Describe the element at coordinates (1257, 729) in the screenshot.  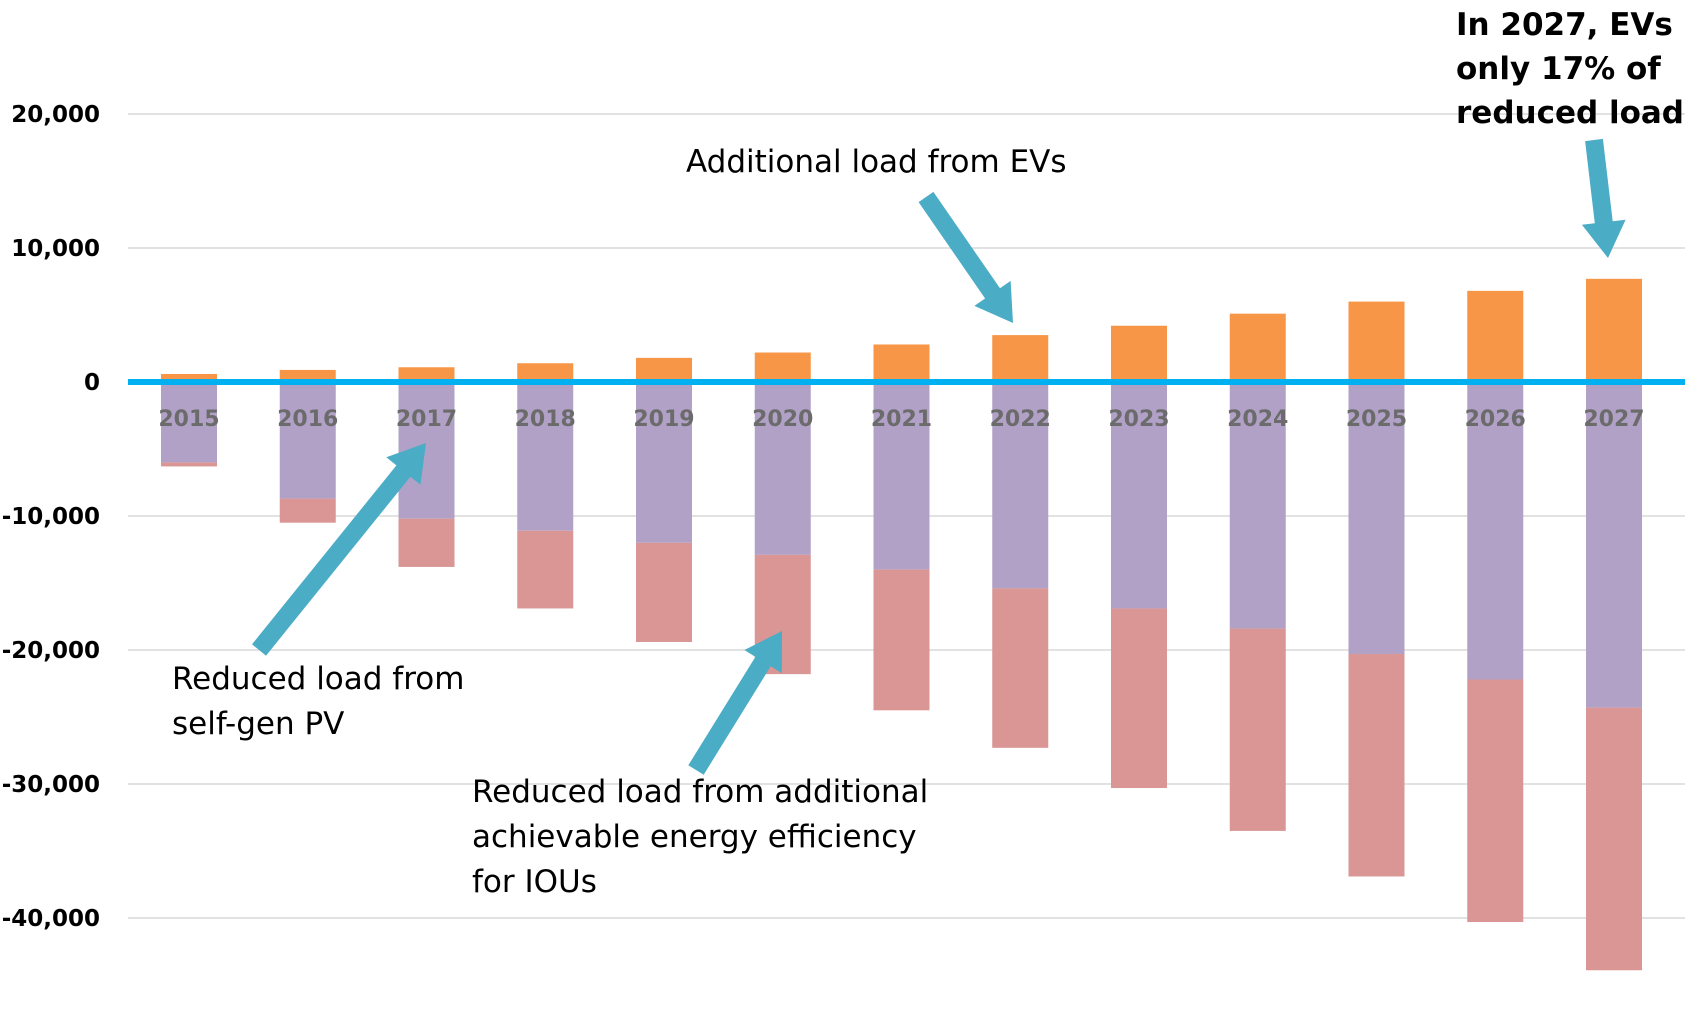
I see `bar-ee-2024` at that location.